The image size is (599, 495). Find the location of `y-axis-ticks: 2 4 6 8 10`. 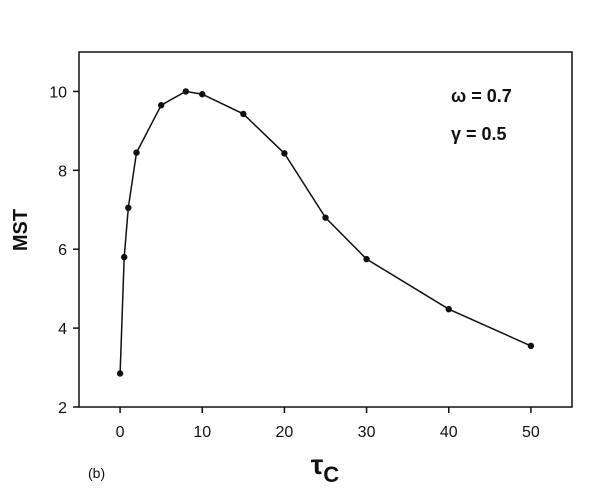

y-axis-ticks: 2 4 6 8 10 is located at coordinates (64, 250).